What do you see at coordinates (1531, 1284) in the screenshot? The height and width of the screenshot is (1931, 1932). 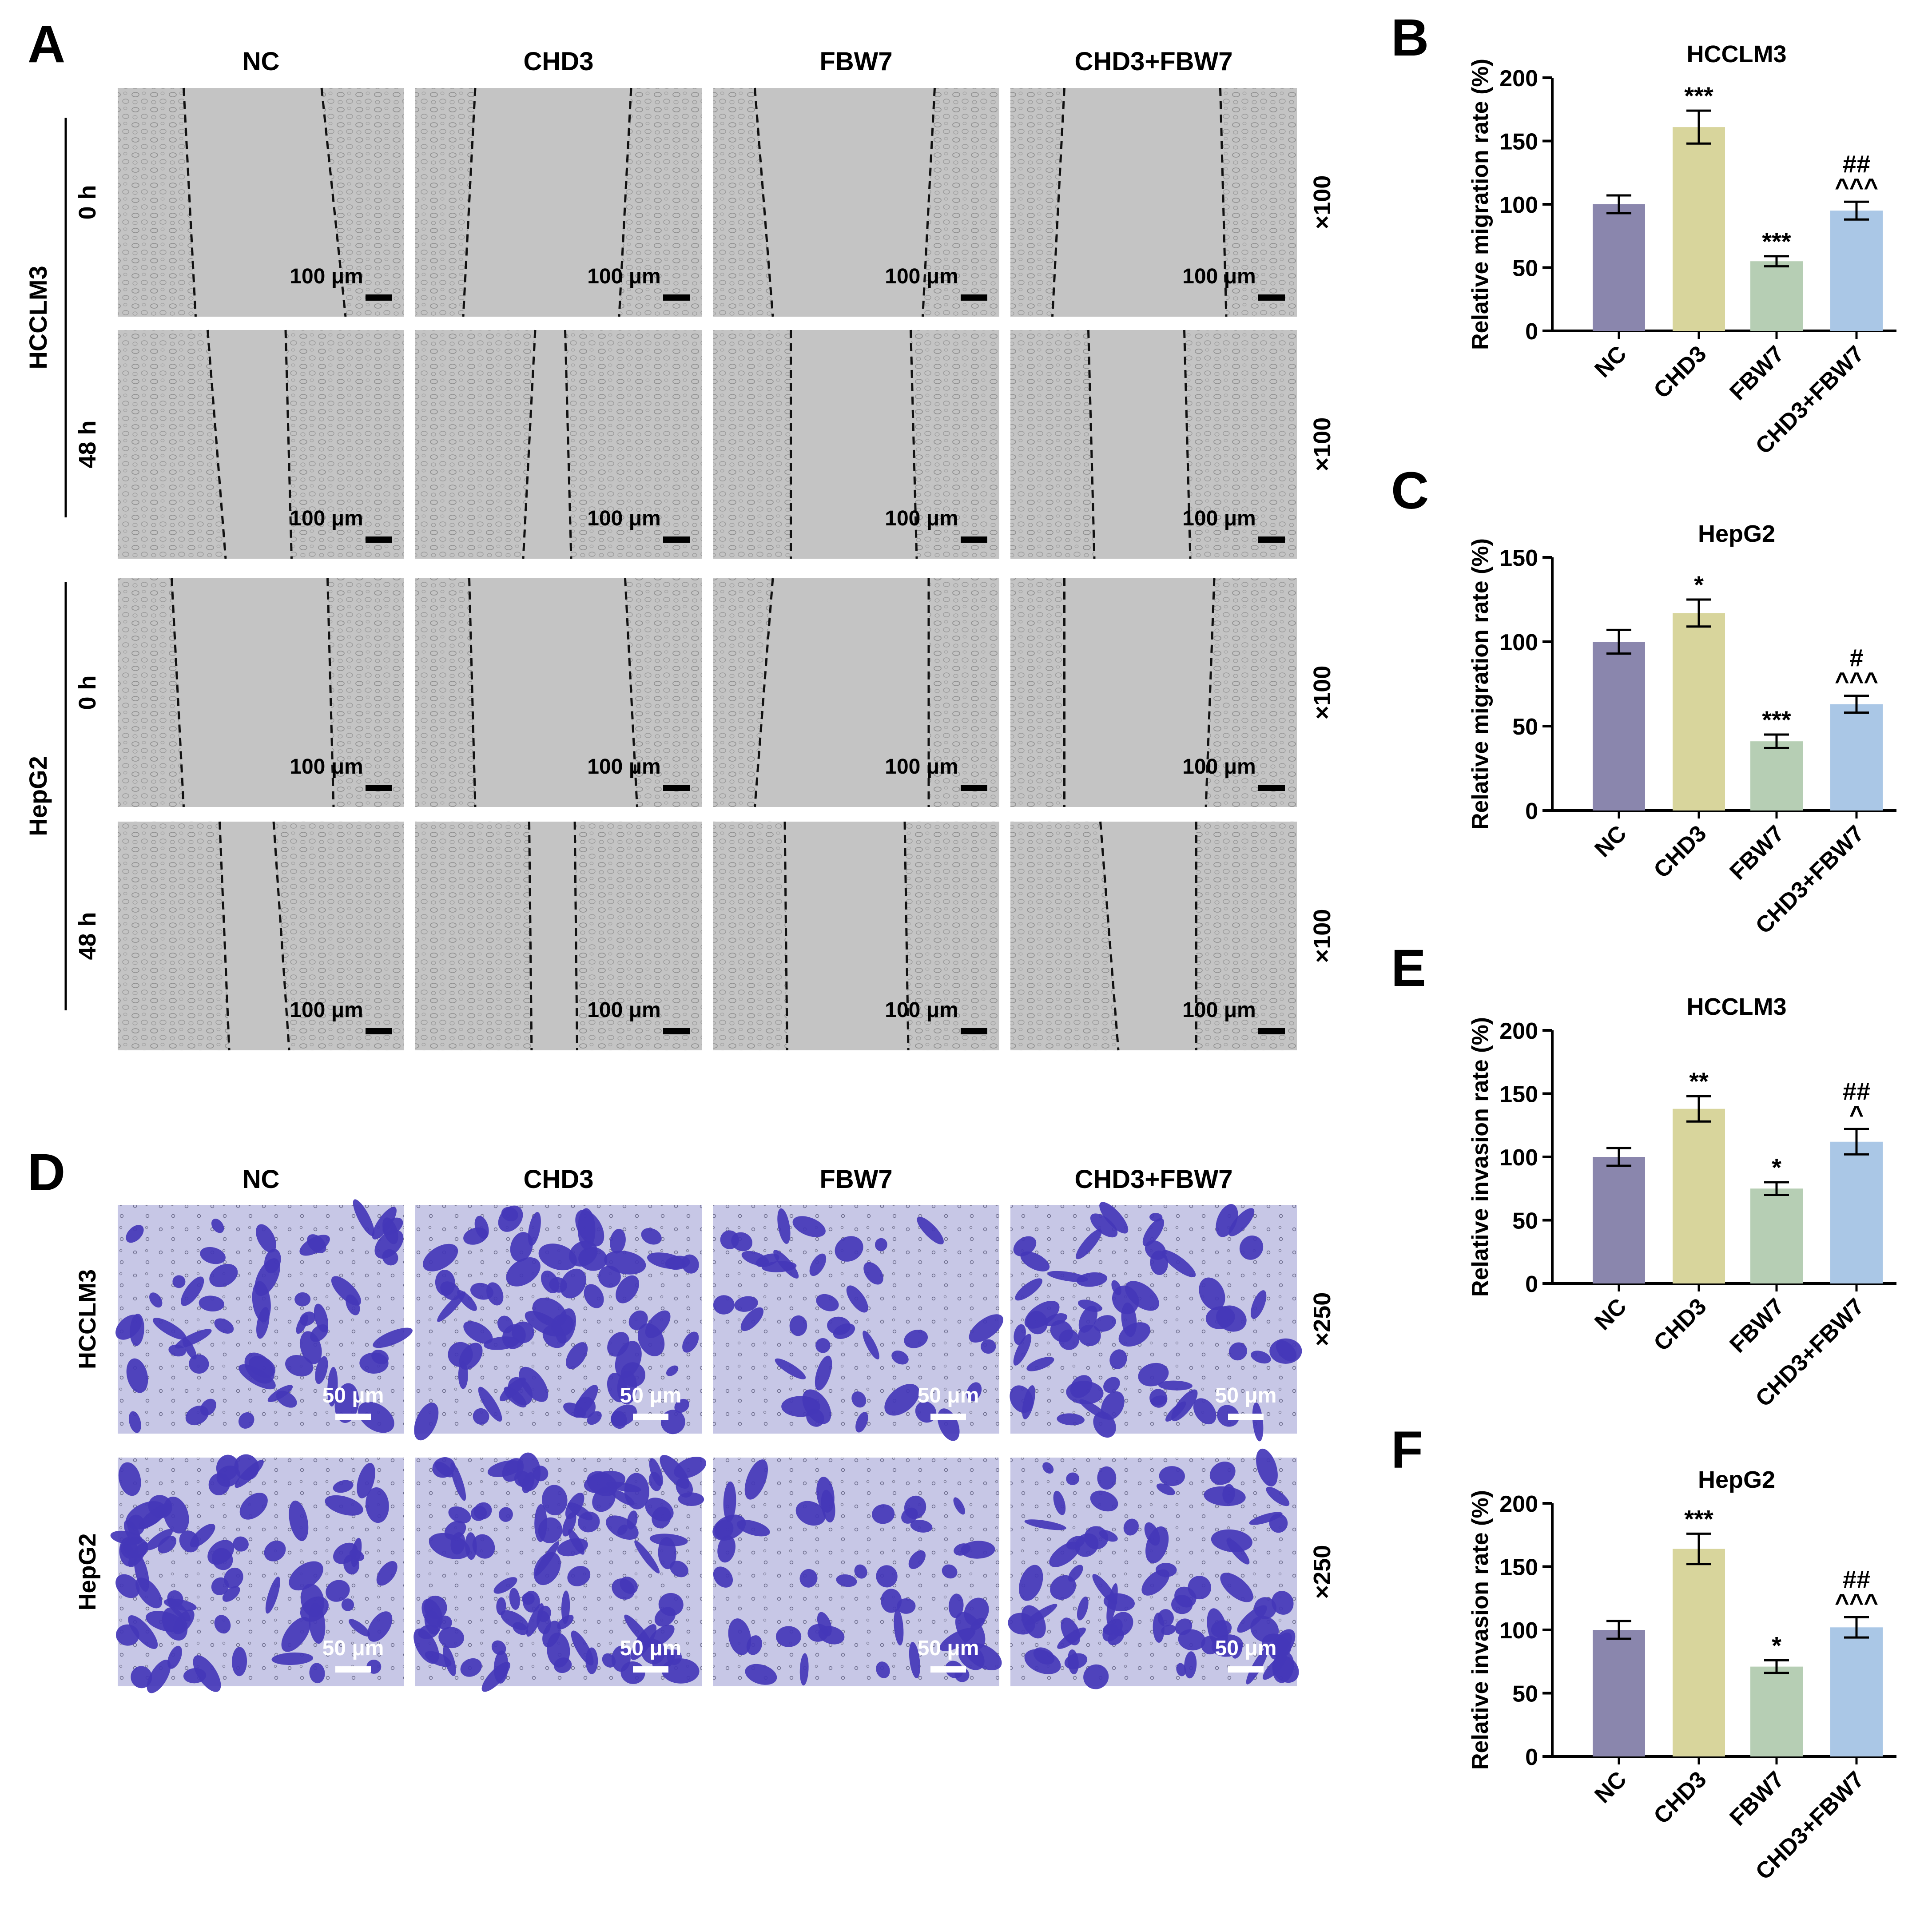 I see `y-tick-label: 0` at bounding box center [1531, 1284].